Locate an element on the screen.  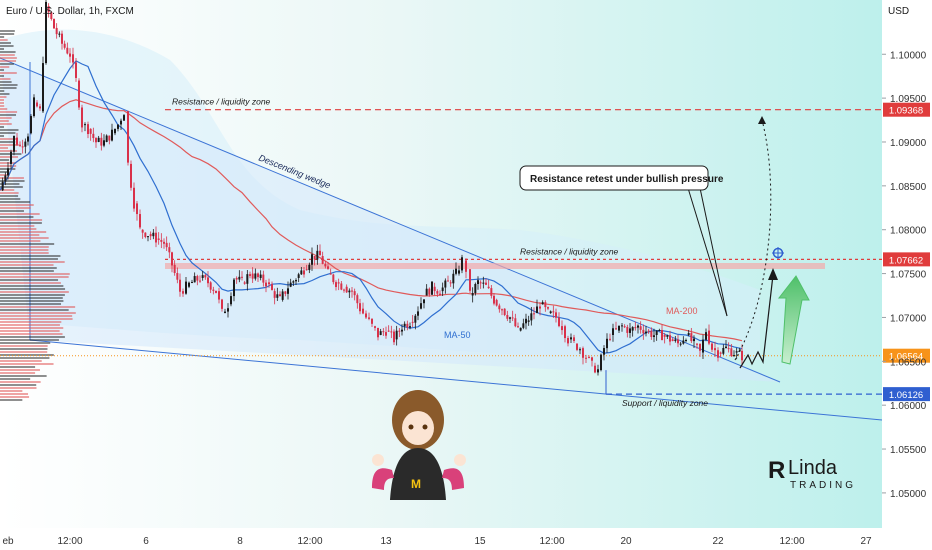
brand-logo-tagline: TRADING is located at coordinates (823, 485).